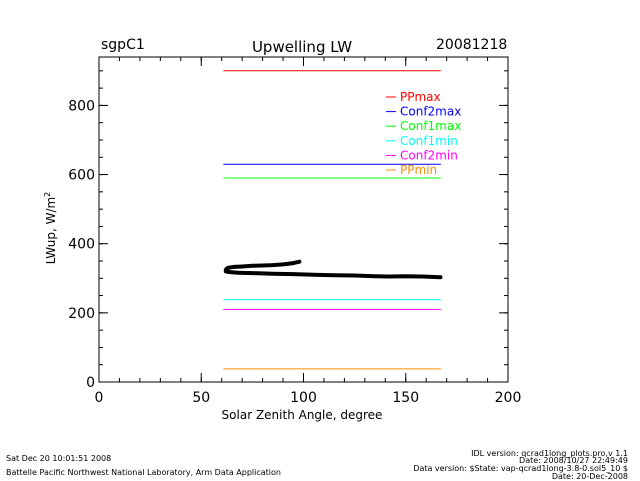 The width and height of the screenshot is (640, 481). Describe the element at coordinates (429, 155) in the screenshot. I see `legend-label-conf2min: Conf2min` at that location.